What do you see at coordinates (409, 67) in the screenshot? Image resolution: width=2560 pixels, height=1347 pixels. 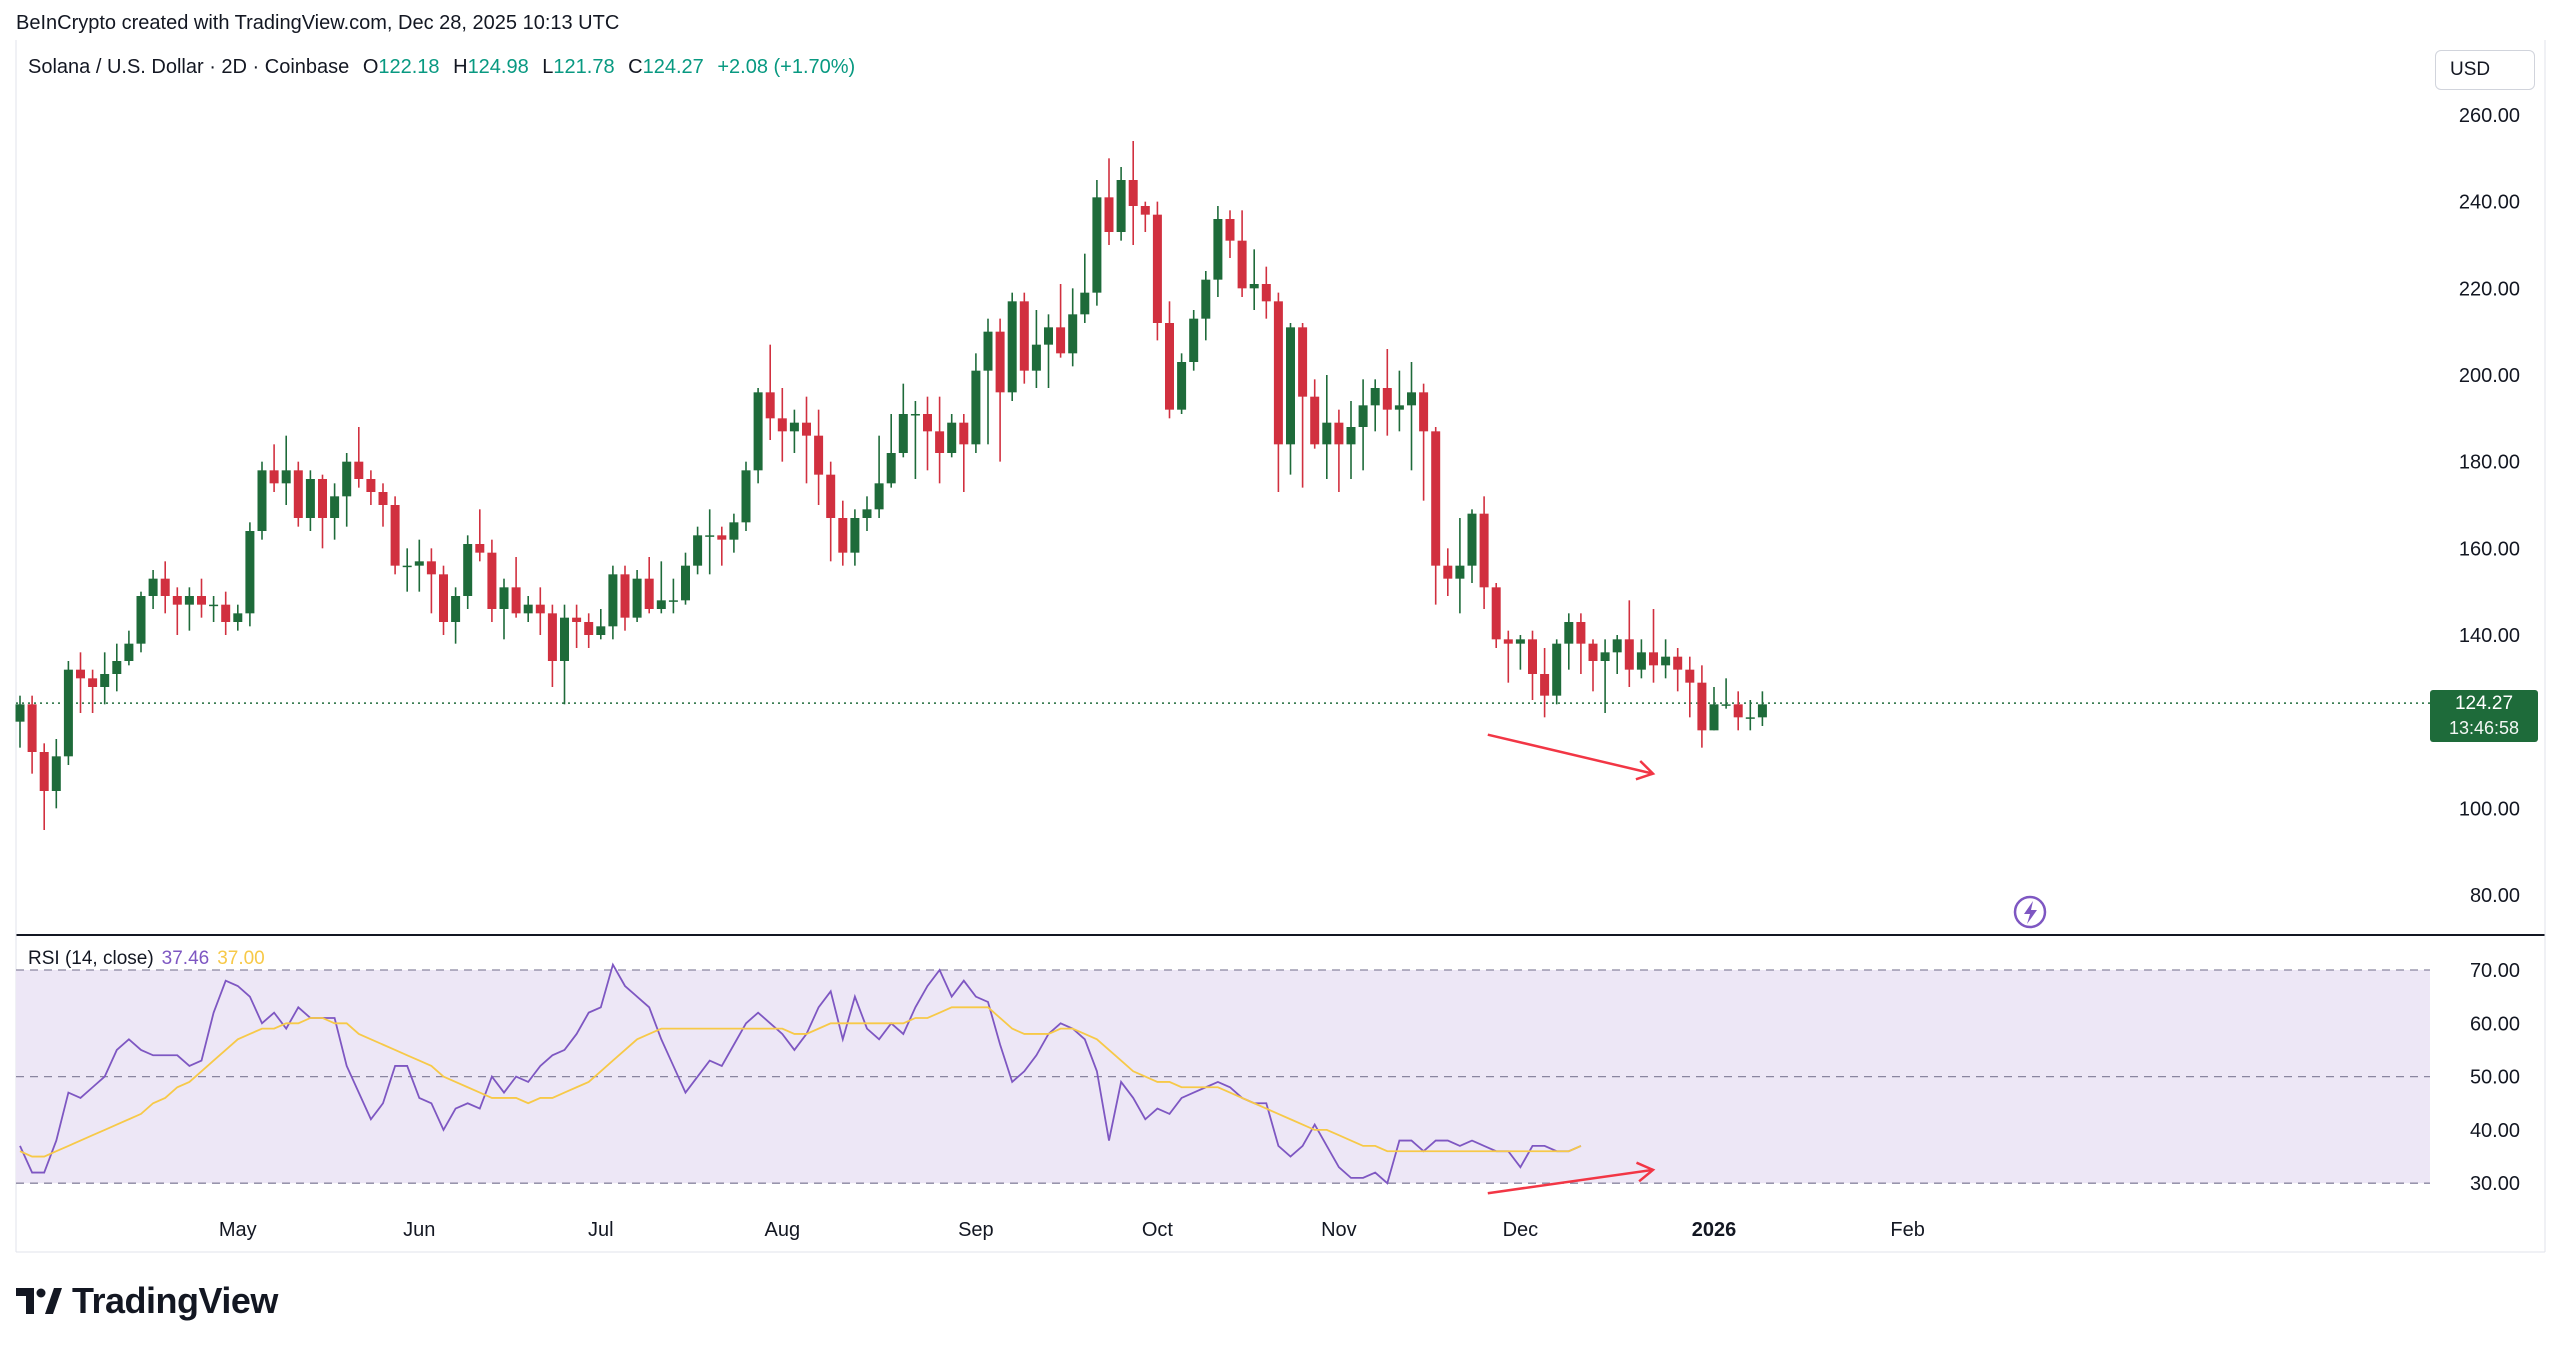 I see `open-value: 122.18` at bounding box center [409, 67].